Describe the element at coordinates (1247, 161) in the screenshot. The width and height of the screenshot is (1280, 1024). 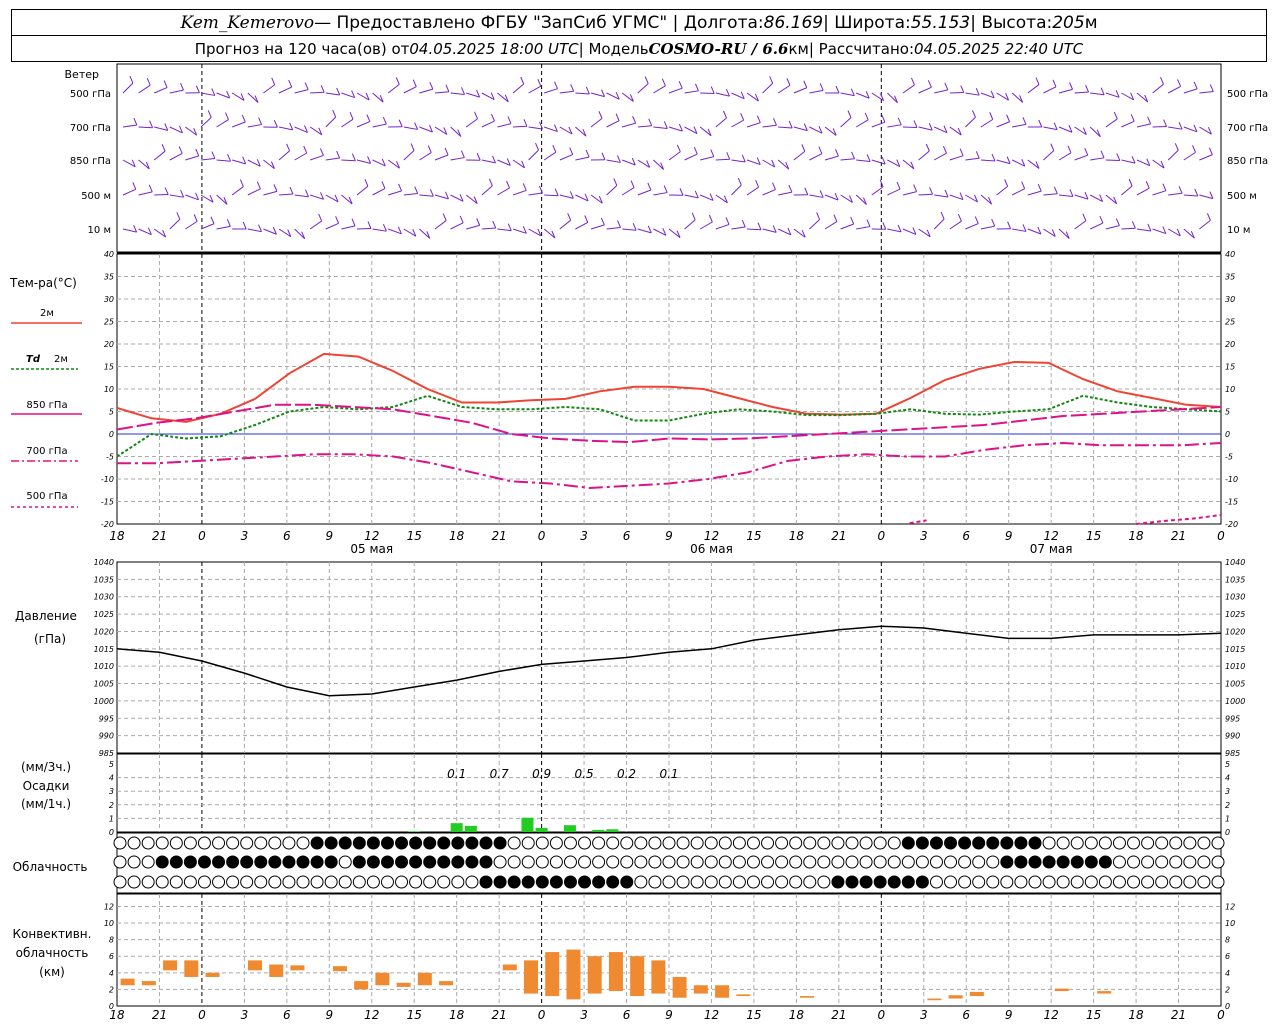
I see `wind-level-label-right: 850 гПа` at that location.